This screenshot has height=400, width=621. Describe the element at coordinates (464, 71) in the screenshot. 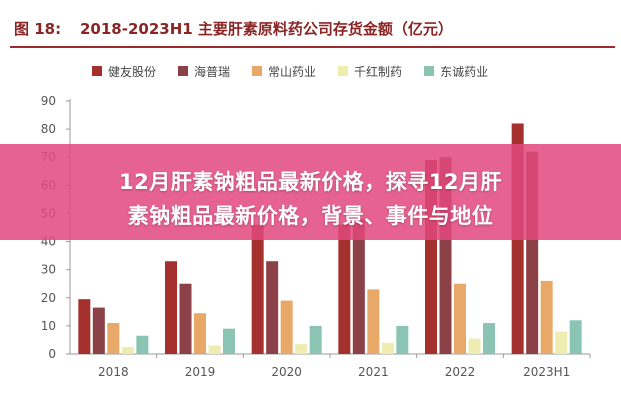

I see `legend-label-4: 东诚药业` at that location.